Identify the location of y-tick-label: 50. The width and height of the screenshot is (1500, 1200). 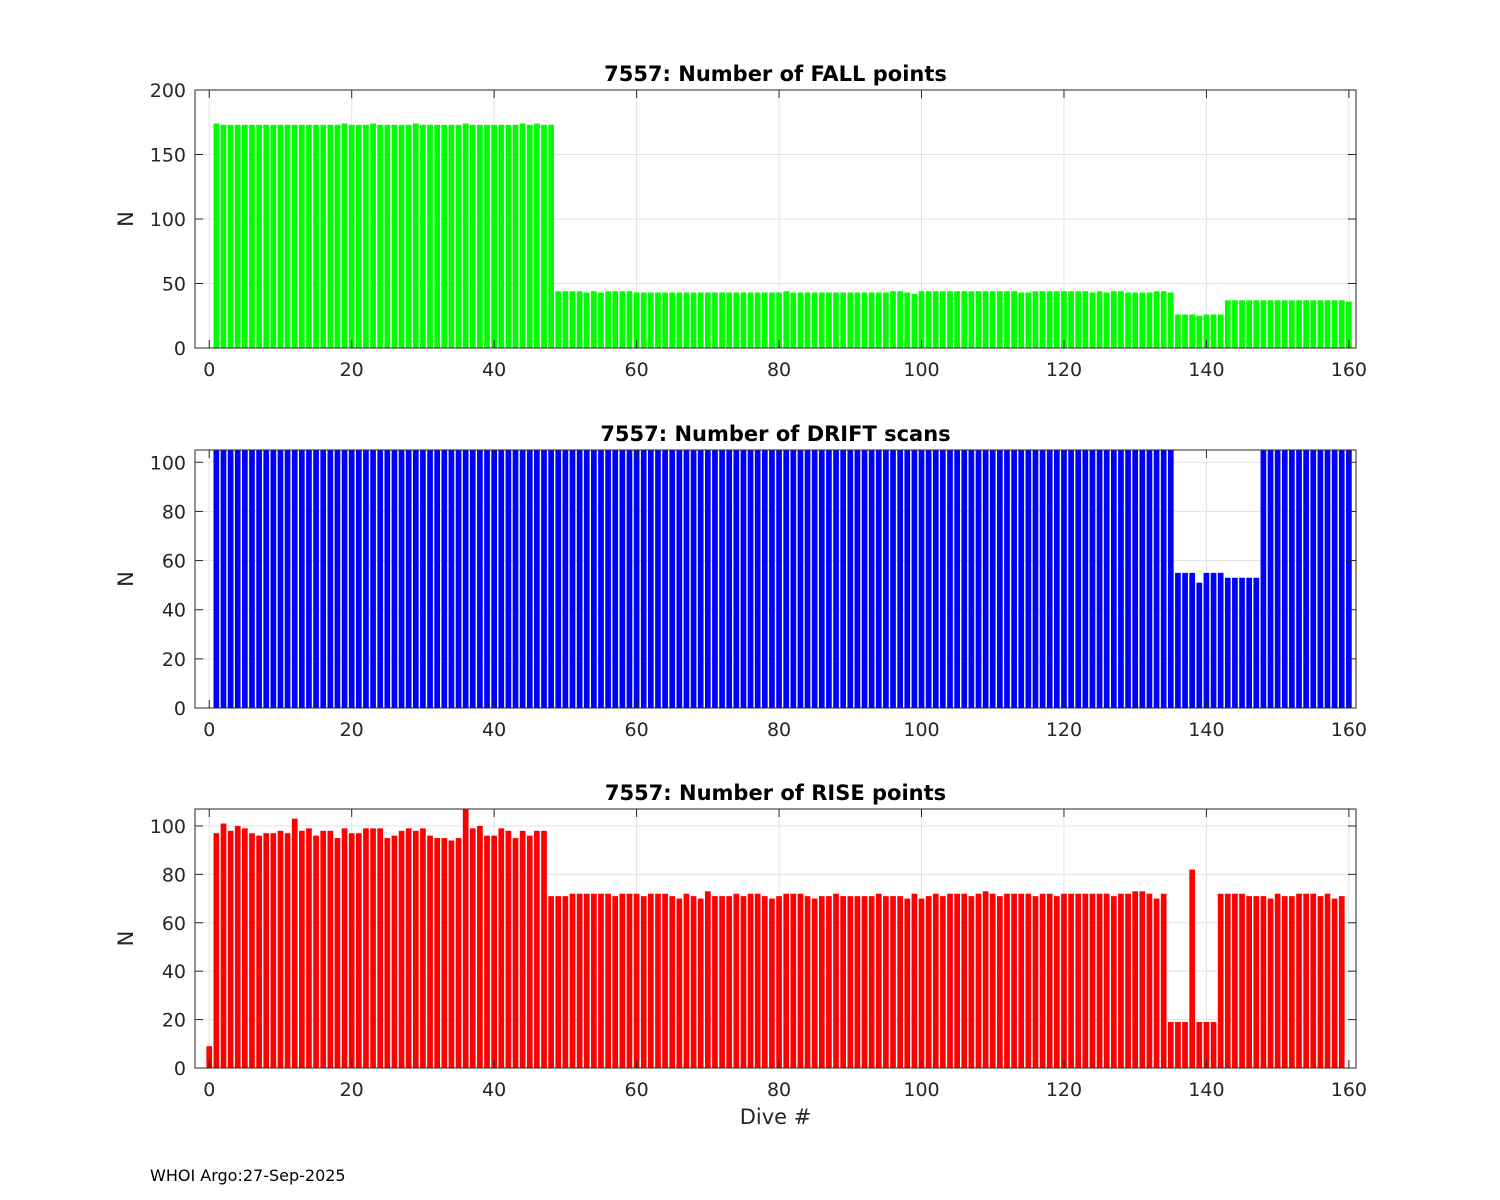
(174, 285).